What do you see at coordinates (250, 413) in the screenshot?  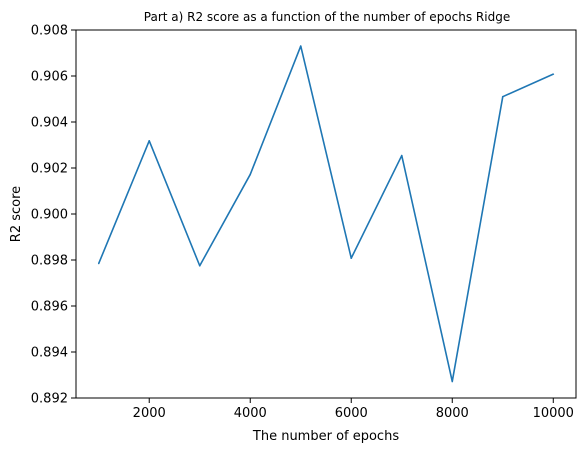 I see `x-tick-label: 4000` at bounding box center [250, 413].